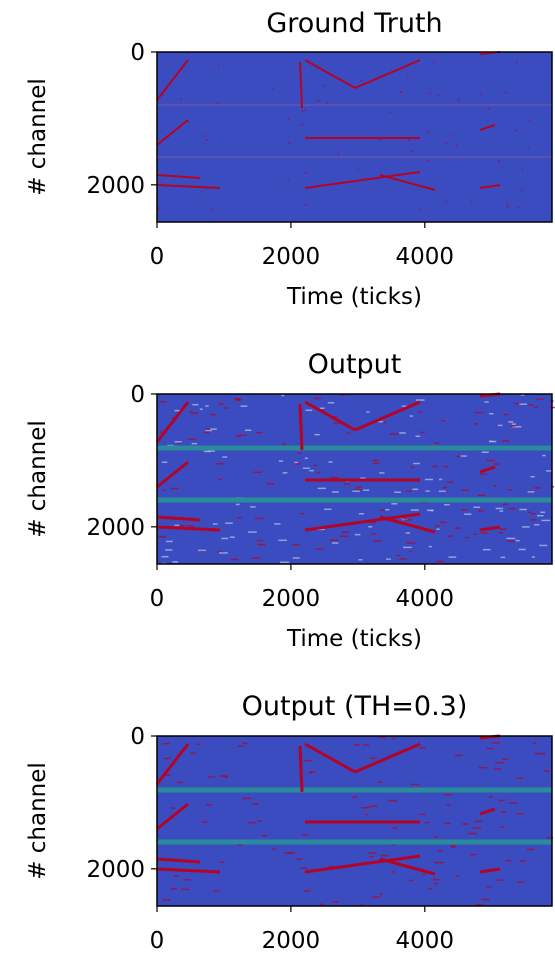  Describe the element at coordinates (354, 842) in the screenshot. I see `band` at that location.